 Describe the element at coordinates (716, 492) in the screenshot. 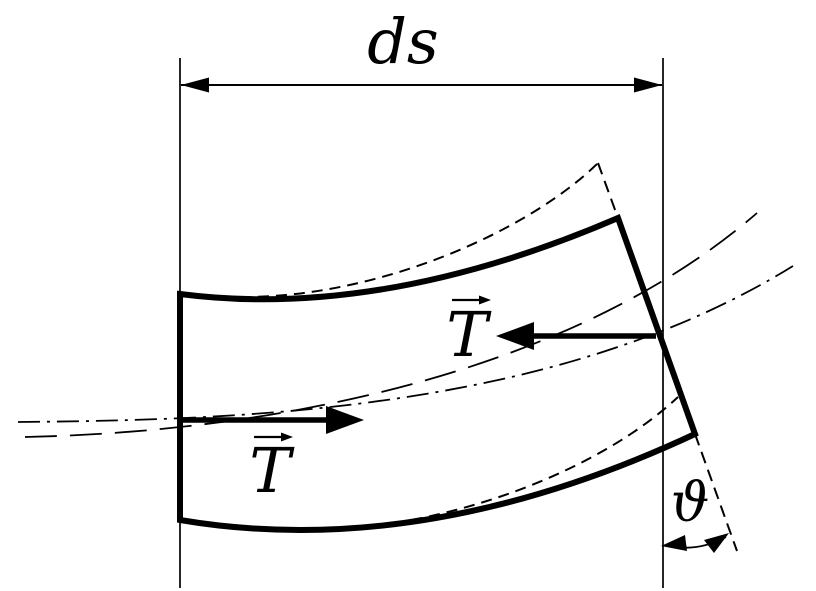

I see `cut-plane-extension-bottom` at that location.